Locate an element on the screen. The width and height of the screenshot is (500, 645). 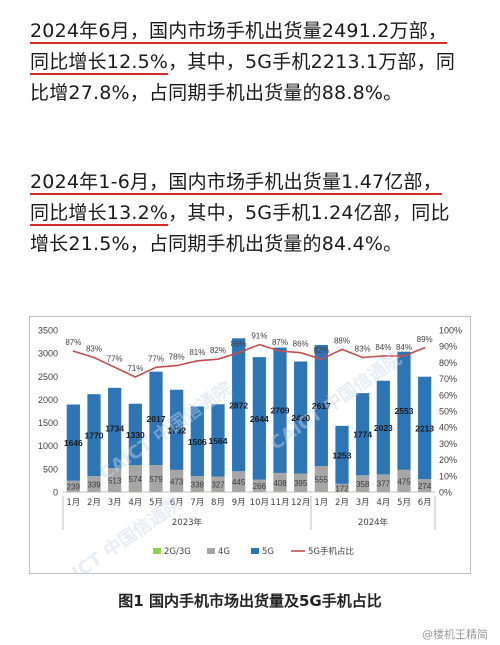
bar-label-5g: 2644 is located at coordinates (259, 419).